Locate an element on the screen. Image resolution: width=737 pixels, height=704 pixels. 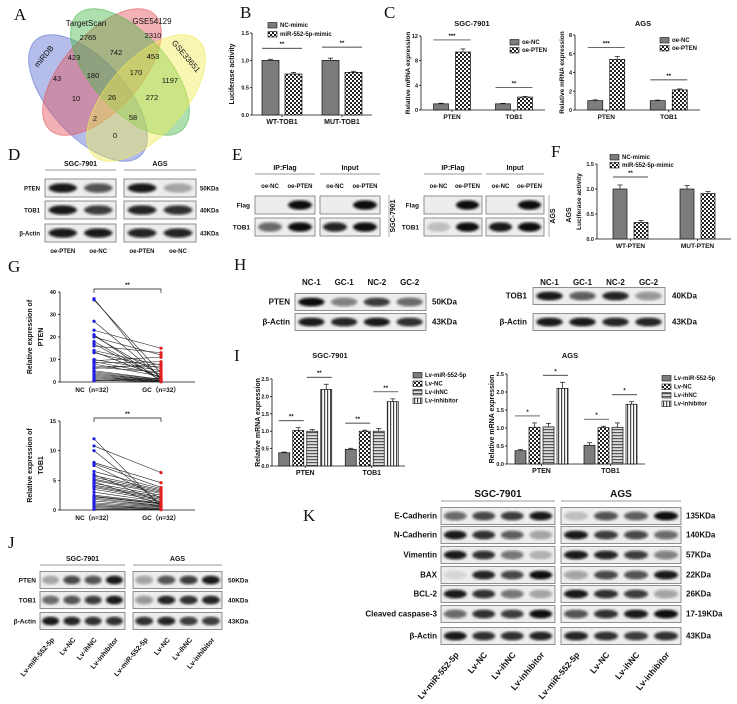
legend-label: Lv-miR-552-5p is located at coordinates (446, 376).